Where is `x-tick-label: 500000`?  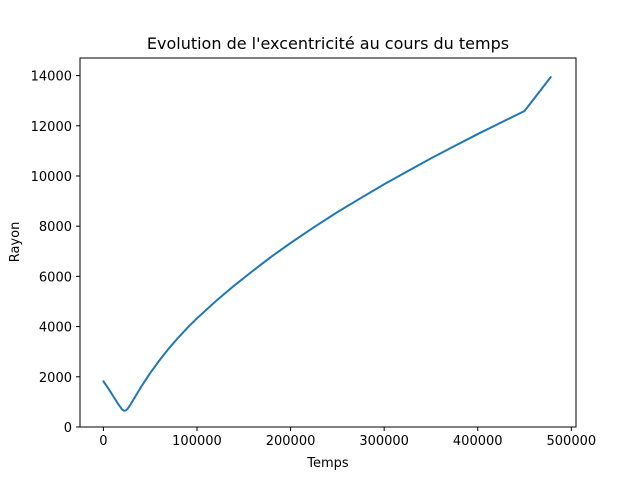 x-tick-label: 500000 is located at coordinates (572, 441).